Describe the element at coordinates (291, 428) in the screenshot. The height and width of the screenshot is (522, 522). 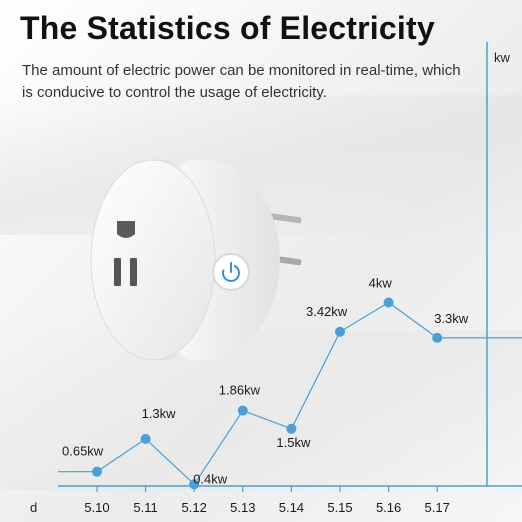
I see `data-point-5.14` at that location.